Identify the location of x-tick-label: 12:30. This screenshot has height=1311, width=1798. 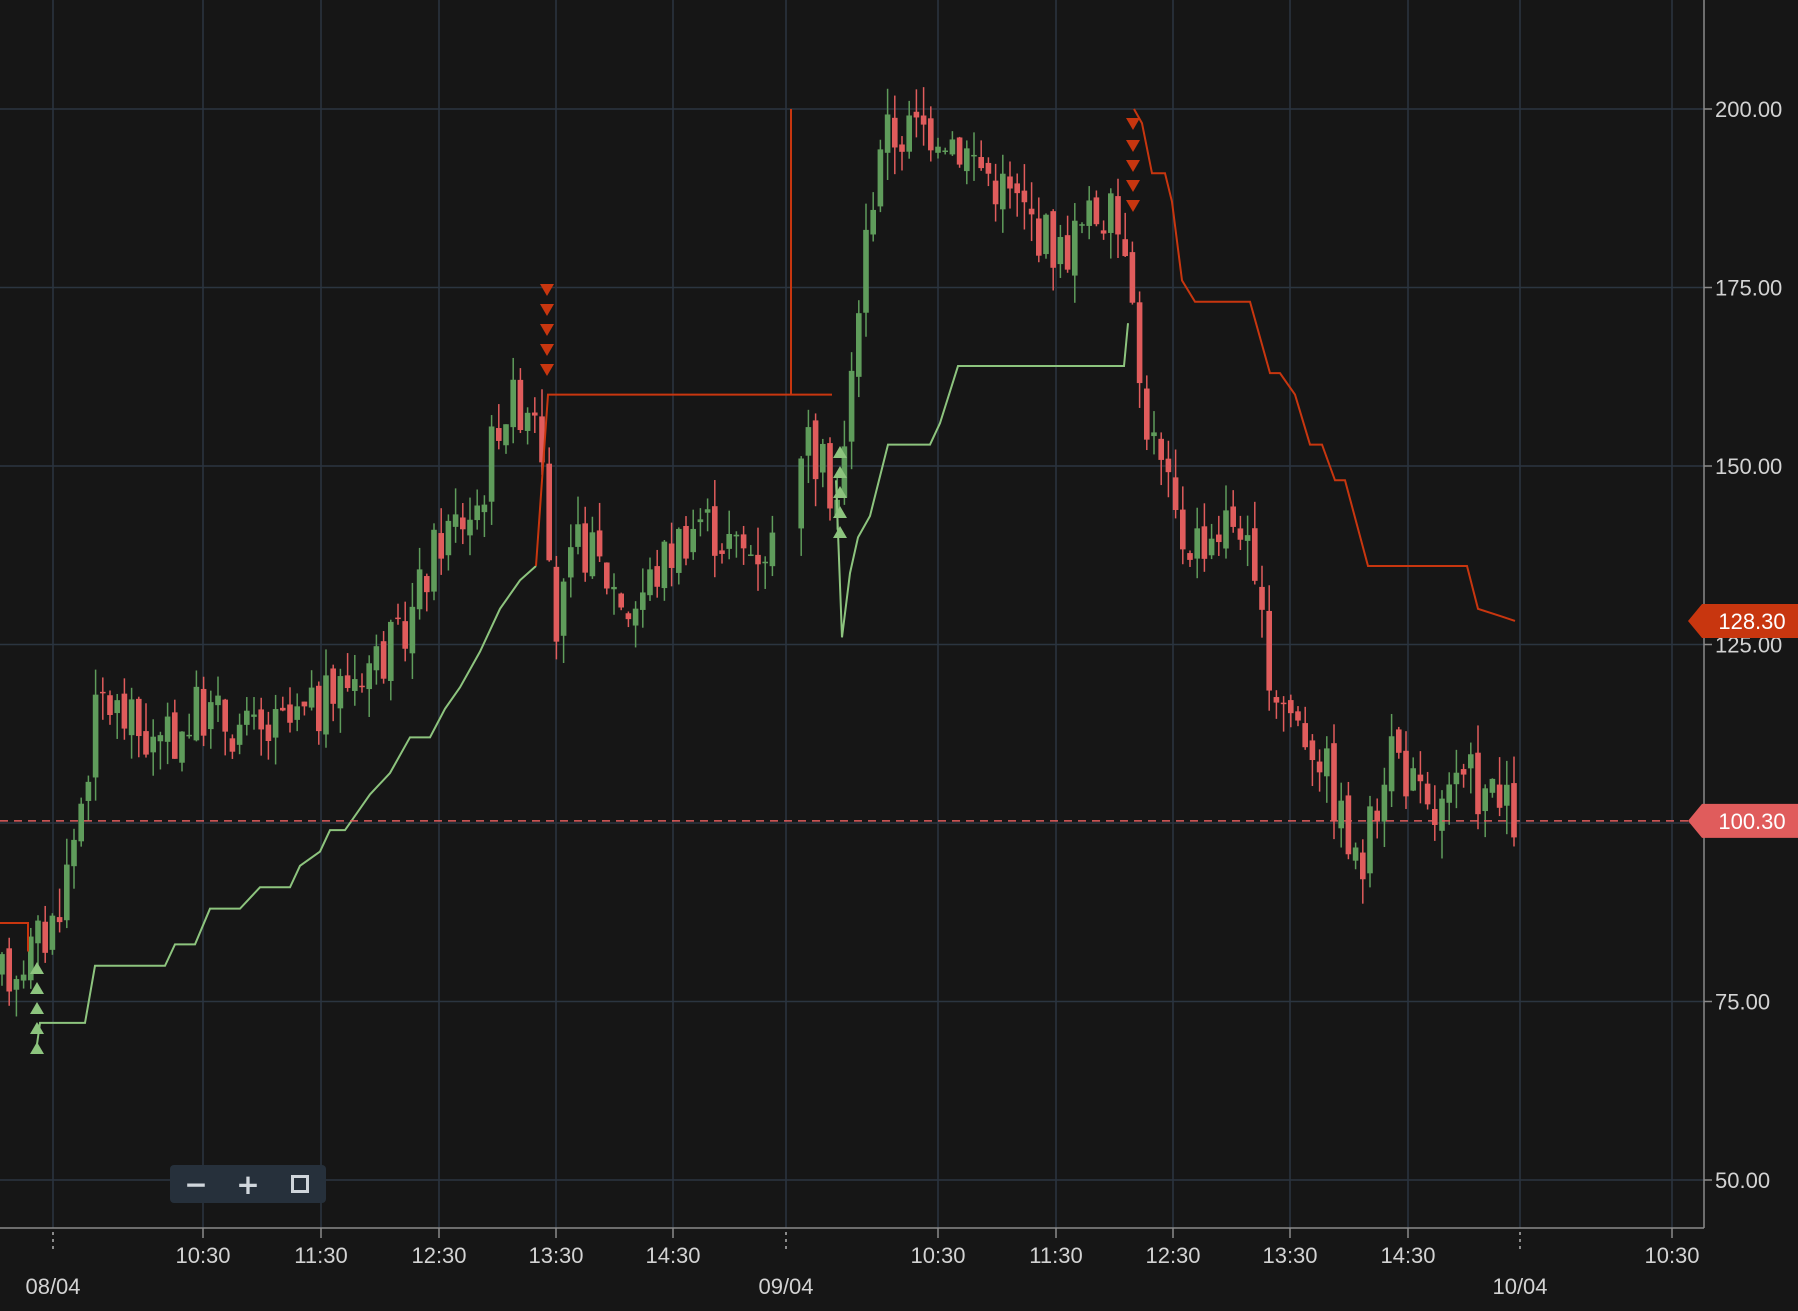
(438, 1255).